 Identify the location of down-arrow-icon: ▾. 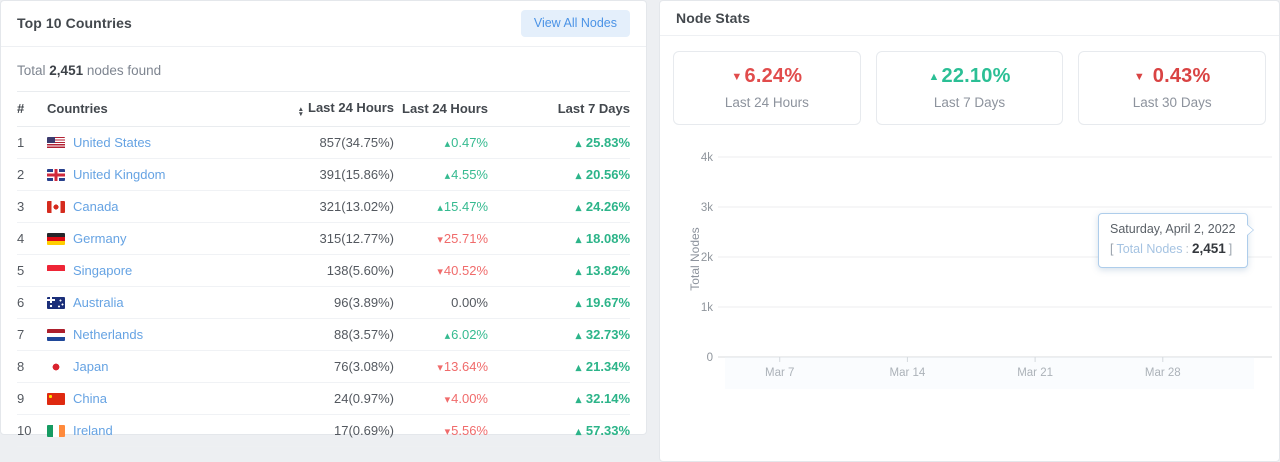
(447, 432).